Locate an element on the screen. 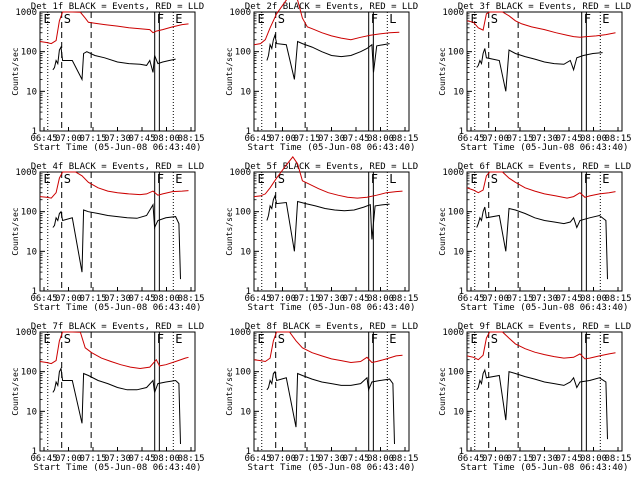  panel-7-ytick-label: 1 is located at coordinates (34, 452).